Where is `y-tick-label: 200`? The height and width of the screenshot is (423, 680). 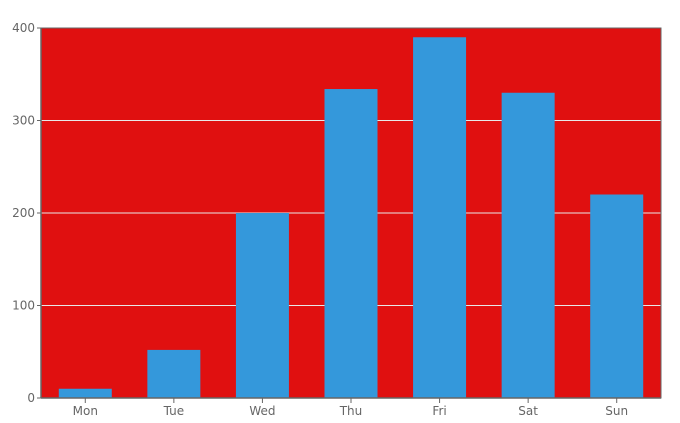
y-tick-label: 200 is located at coordinates (23, 213).